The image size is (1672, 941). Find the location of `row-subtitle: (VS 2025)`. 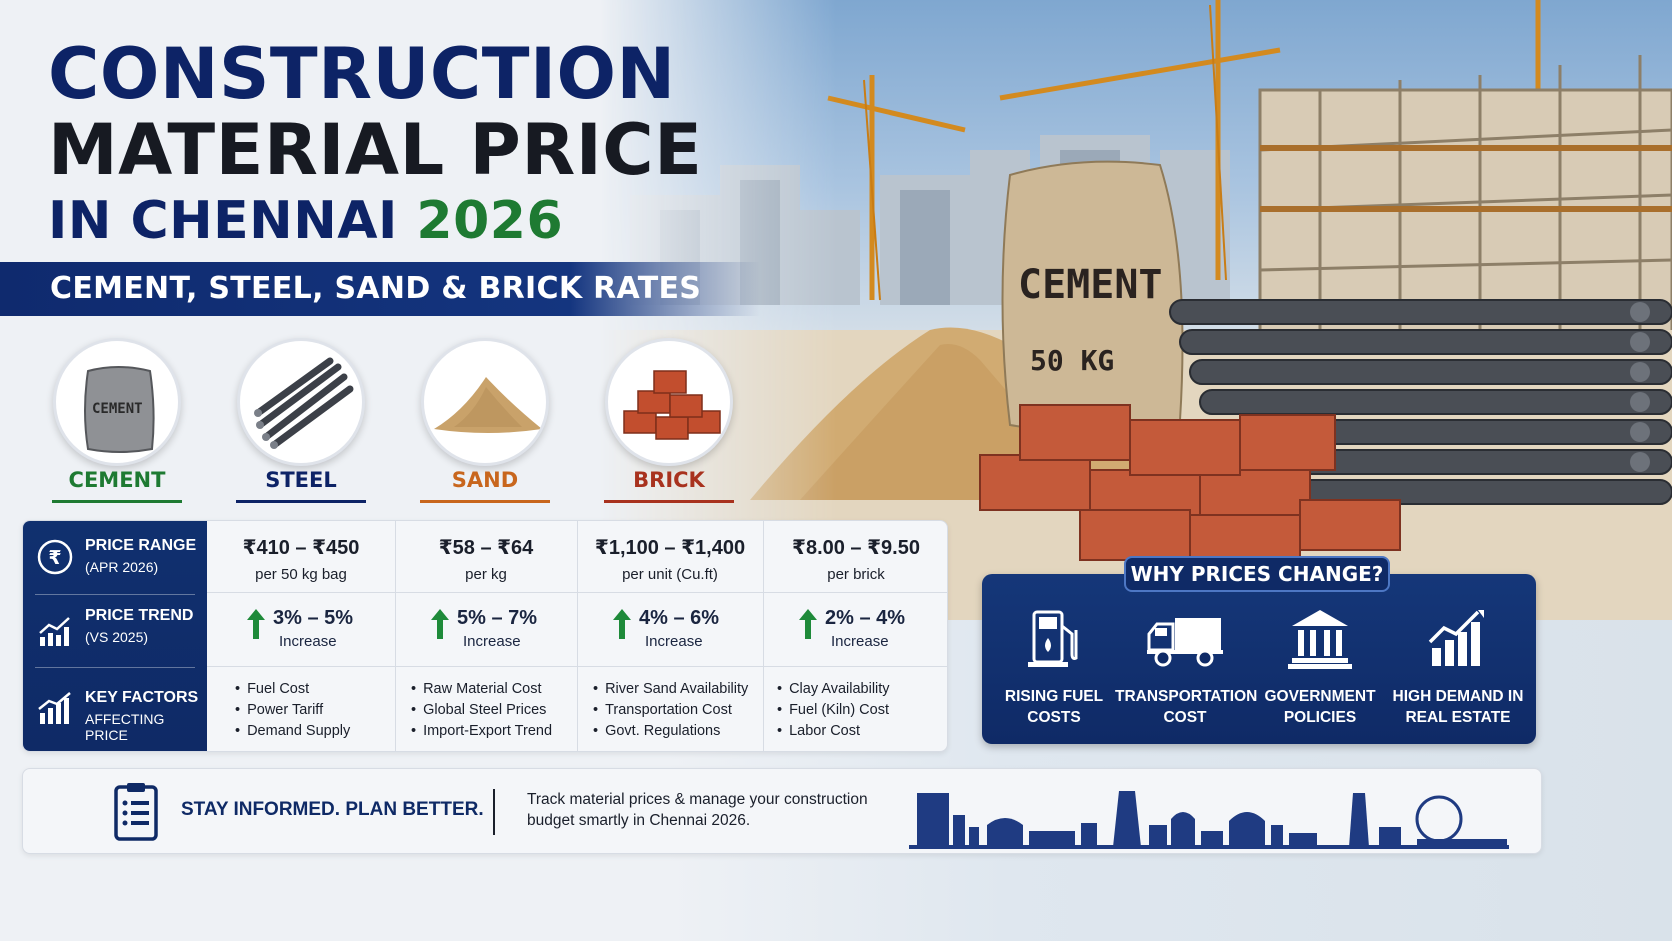

row-subtitle: (VS 2025) is located at coordinates (117, 637).